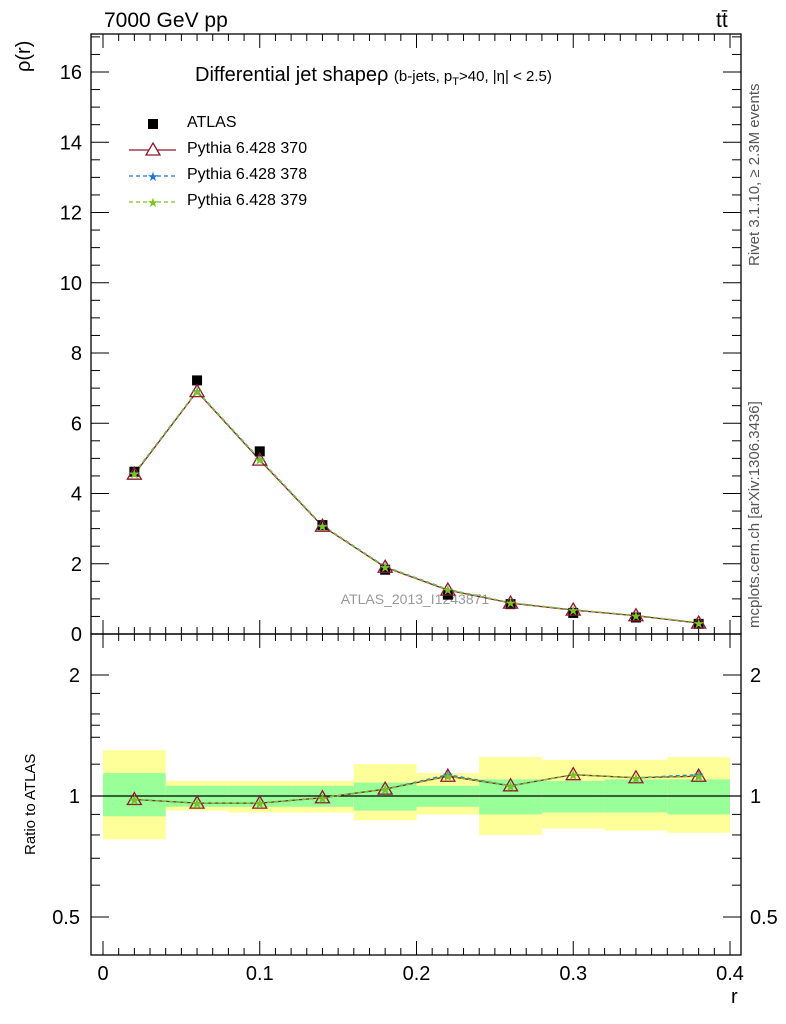 The width and height of the screenshot is (786, 1024). Describe the element at coordinates (76, 354) in the screenshot. I see `y-tick-label: 8` at that location.